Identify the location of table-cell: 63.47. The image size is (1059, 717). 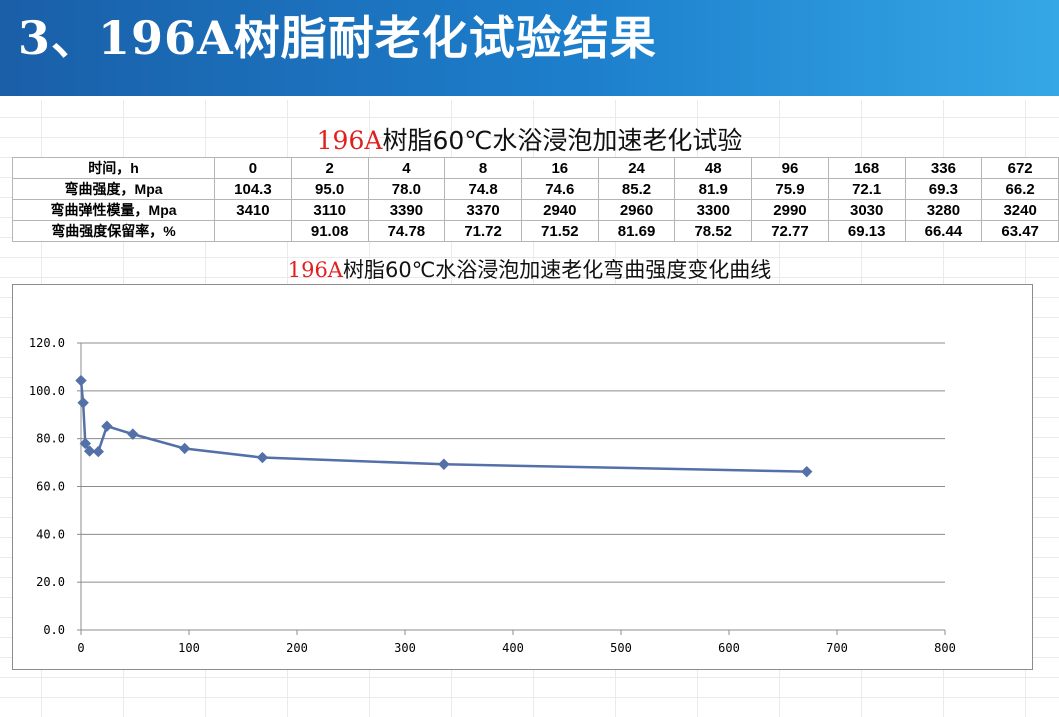
(1020, 231).